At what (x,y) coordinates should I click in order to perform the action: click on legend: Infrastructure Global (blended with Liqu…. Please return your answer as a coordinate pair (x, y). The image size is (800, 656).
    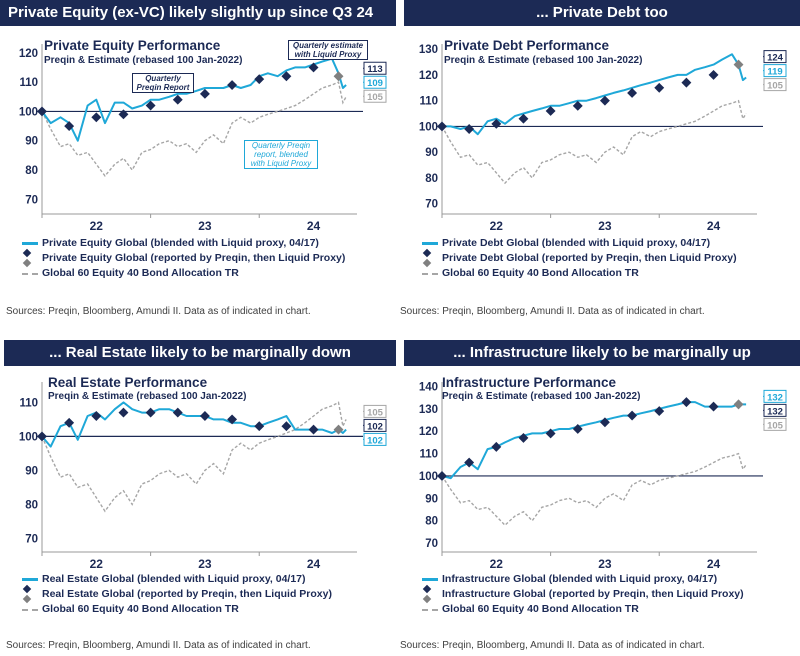
    Looking at the image, I should click on (582, 594).